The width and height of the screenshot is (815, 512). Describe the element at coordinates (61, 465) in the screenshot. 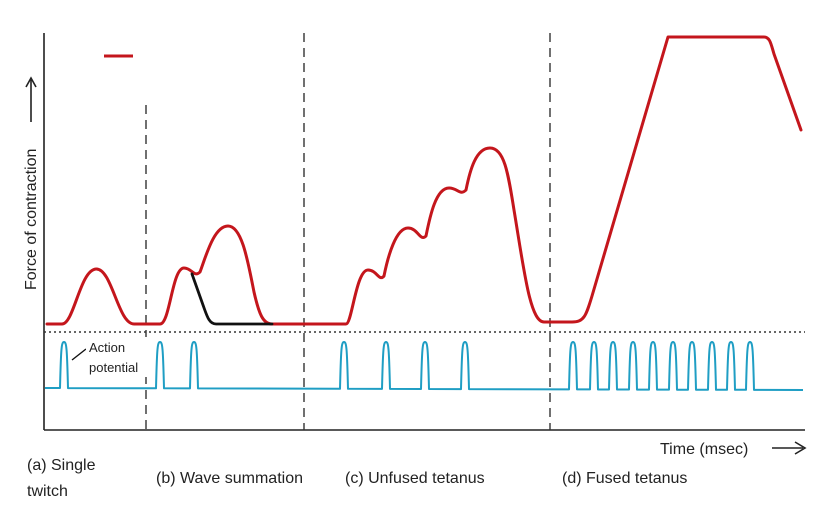

I see `panel-a-label-line-1: (a) Single` at that location.